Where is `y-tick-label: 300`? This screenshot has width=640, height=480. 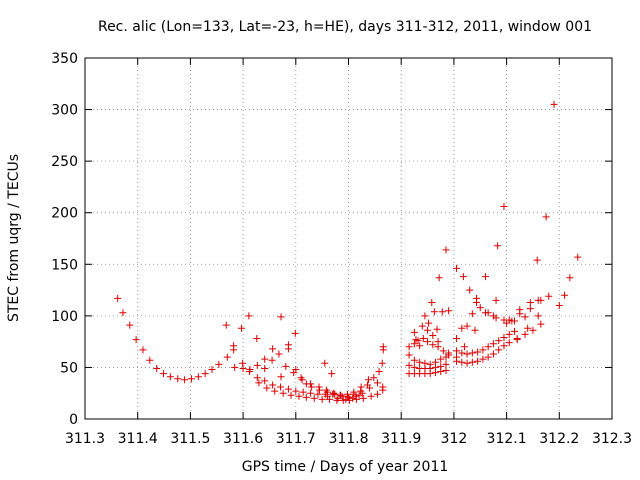 y-tick-label: 300 is located at coordinates (64, 111).